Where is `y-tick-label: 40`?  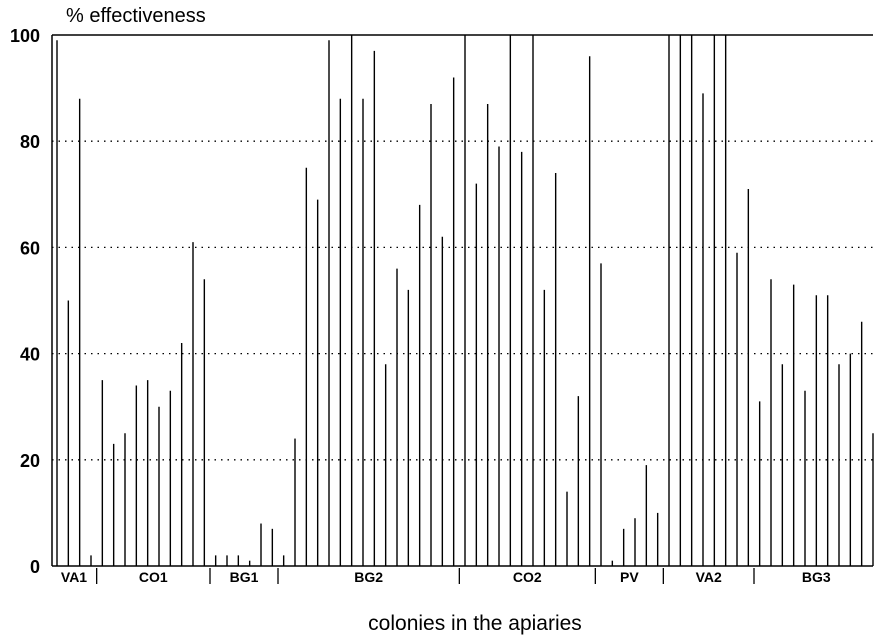 y-tick-label: 40 is located at coordinates (30, 355).